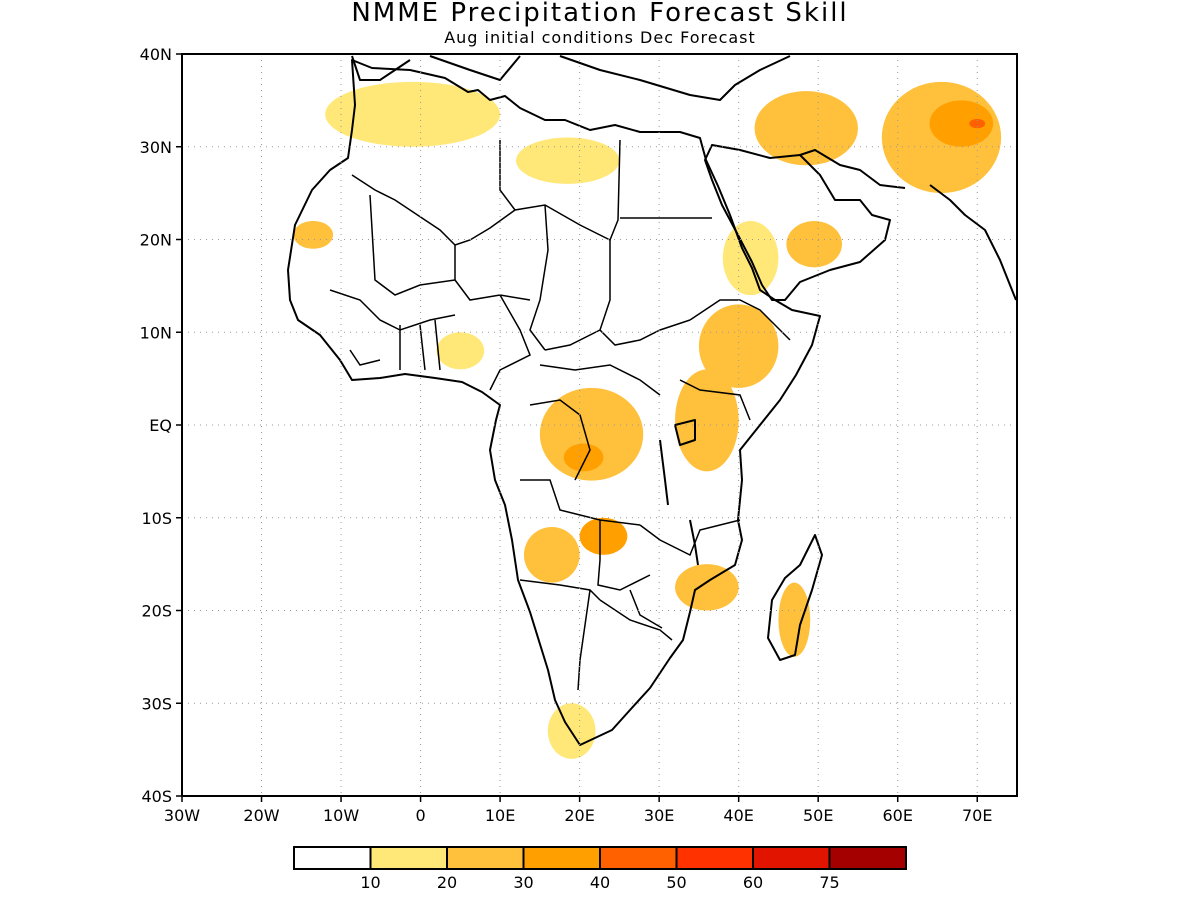 This screenshot has height=900, width=1200. Describe the element at coordinates (156, 147) in the screenshot. I see `y-tick-label: 30N` at that location.